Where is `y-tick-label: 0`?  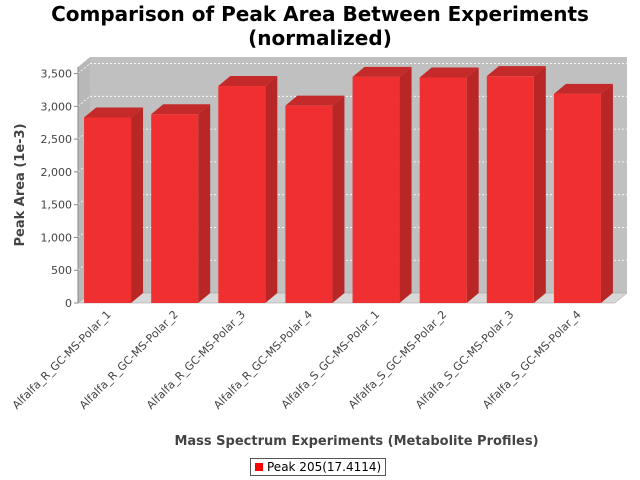 y-tick-label: 0 is located at coordinates (68, 303).